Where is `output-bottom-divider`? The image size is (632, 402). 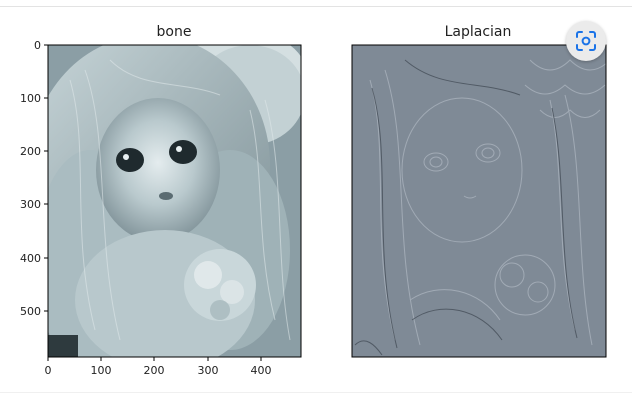 output-bottom-divider is located at coordinates (316, 392).